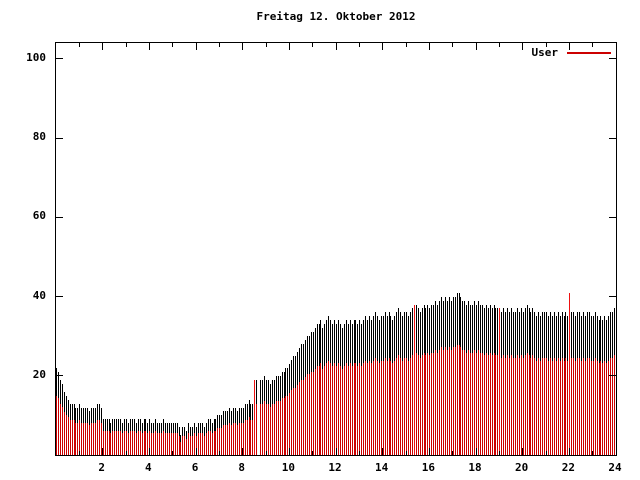  I want to click on y-tick-label: 60, so click(39, 216).